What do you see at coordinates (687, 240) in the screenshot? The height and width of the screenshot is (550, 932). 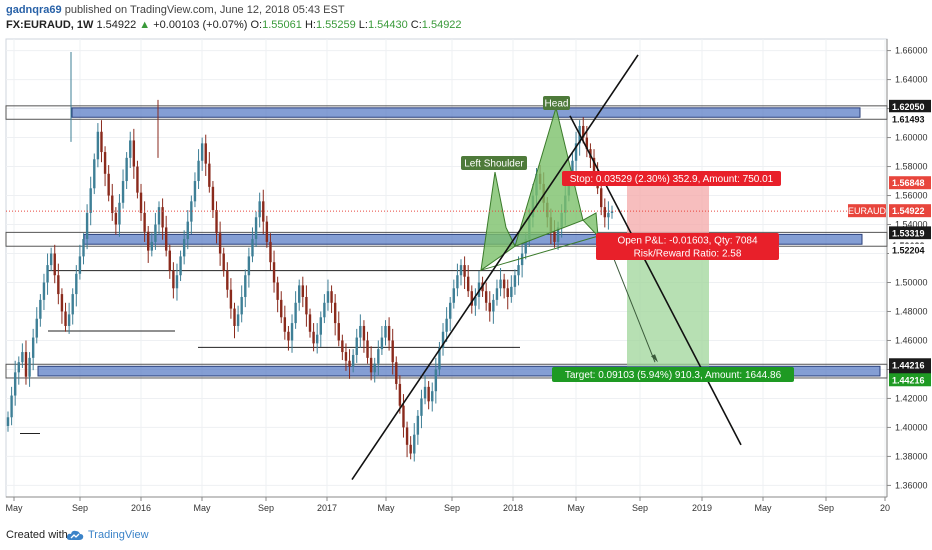 I see `open-pl-label-bg` at bounding box center [687, 240].